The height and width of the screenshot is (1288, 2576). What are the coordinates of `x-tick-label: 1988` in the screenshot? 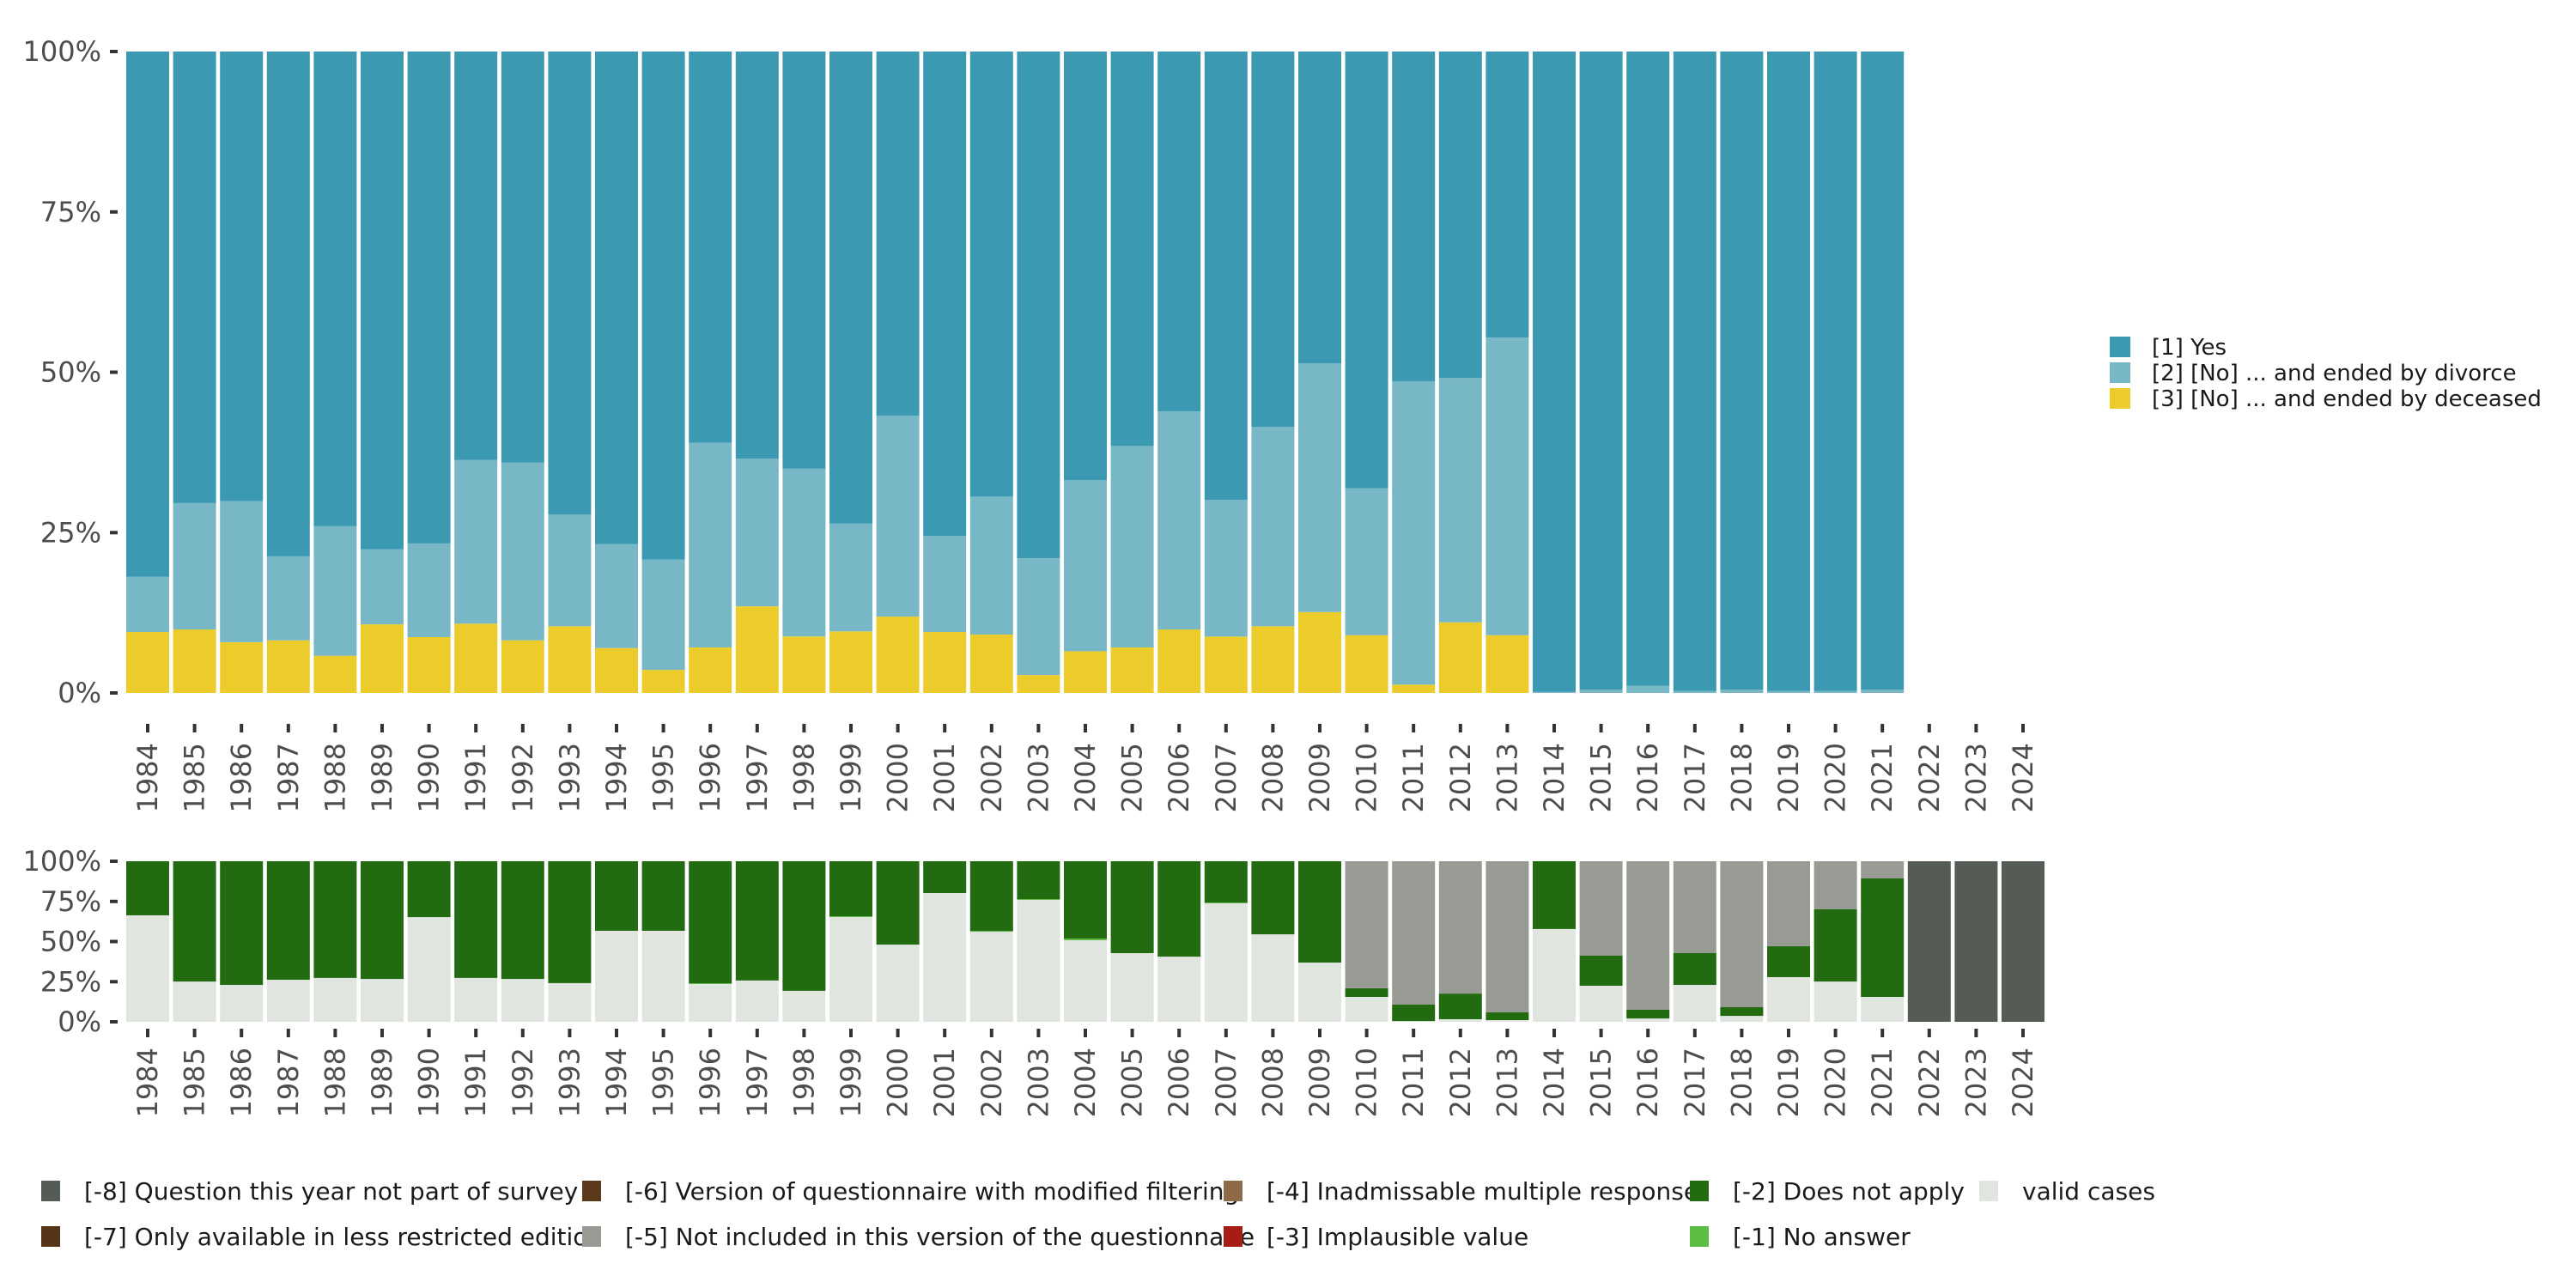 It's located at (335, 1082).